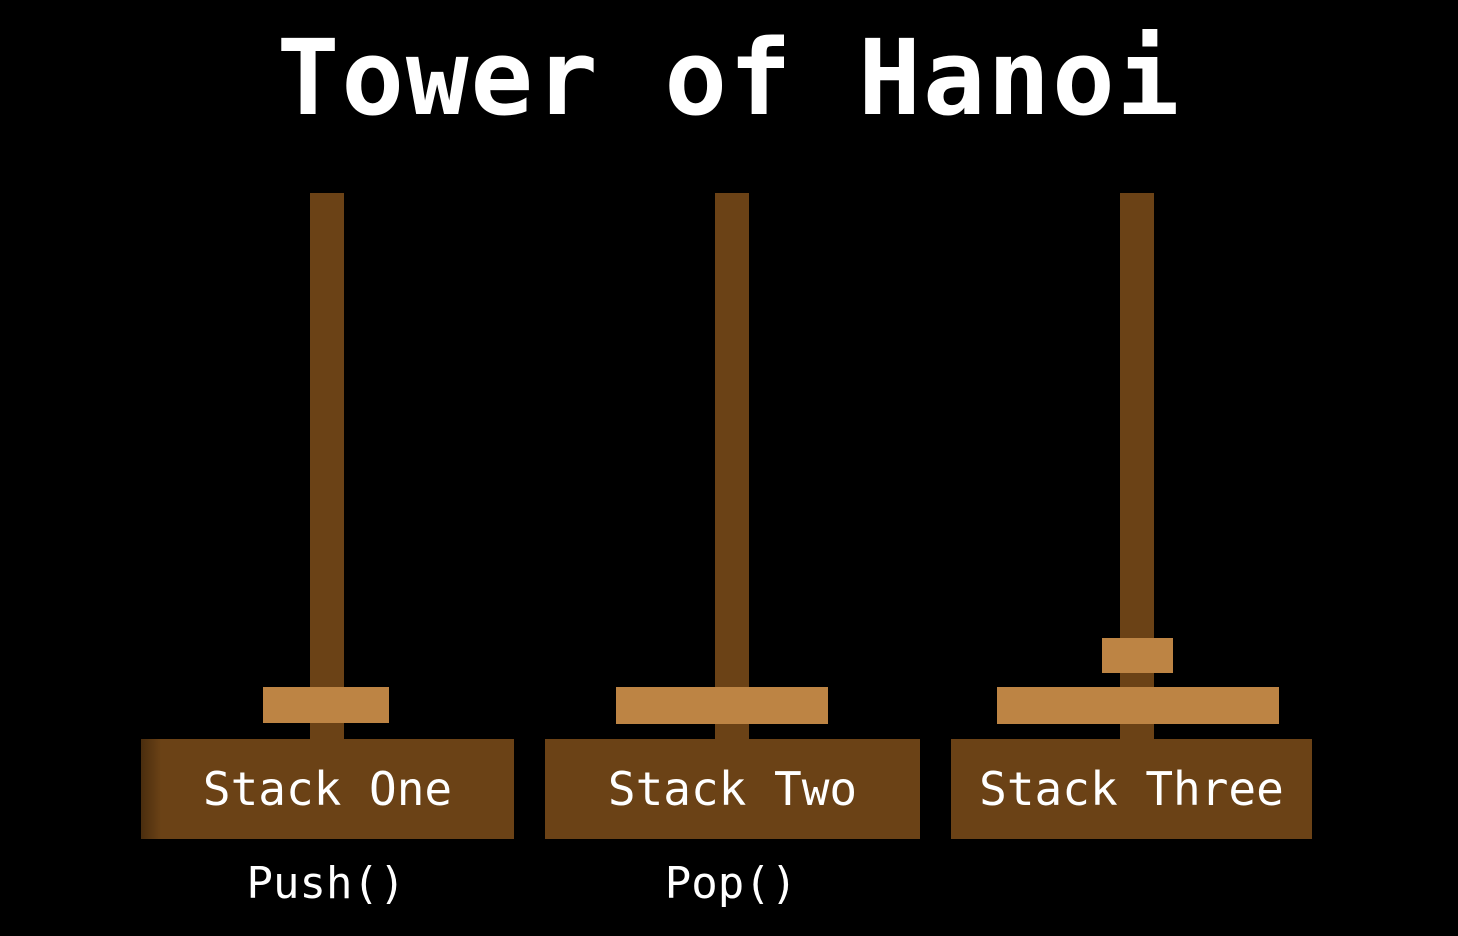 Image resolution: width=1458 pixels, height=936 pixels. I want to click on stack-three-label: Stack Three, so click(1131, 789).